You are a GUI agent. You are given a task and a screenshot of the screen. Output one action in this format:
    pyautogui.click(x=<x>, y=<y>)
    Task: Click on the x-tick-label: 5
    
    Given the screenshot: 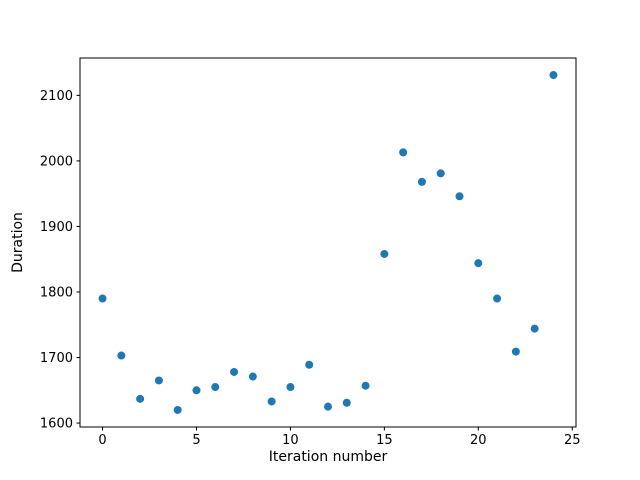 What is the action you would take?
    pyautogui.click(x=196, y=440)
    